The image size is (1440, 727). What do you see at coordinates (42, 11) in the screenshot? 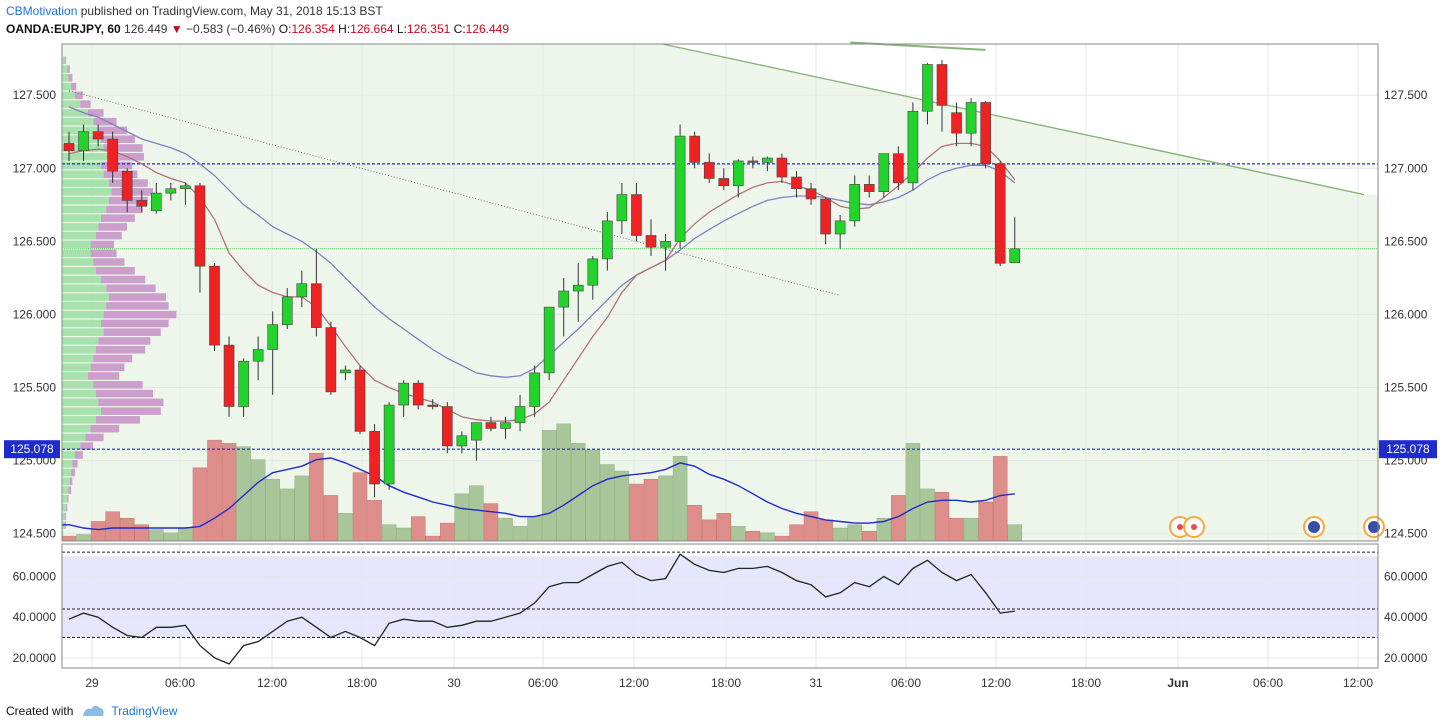
I see `author-link: CBMotivation` at bounding box center [42, 11].